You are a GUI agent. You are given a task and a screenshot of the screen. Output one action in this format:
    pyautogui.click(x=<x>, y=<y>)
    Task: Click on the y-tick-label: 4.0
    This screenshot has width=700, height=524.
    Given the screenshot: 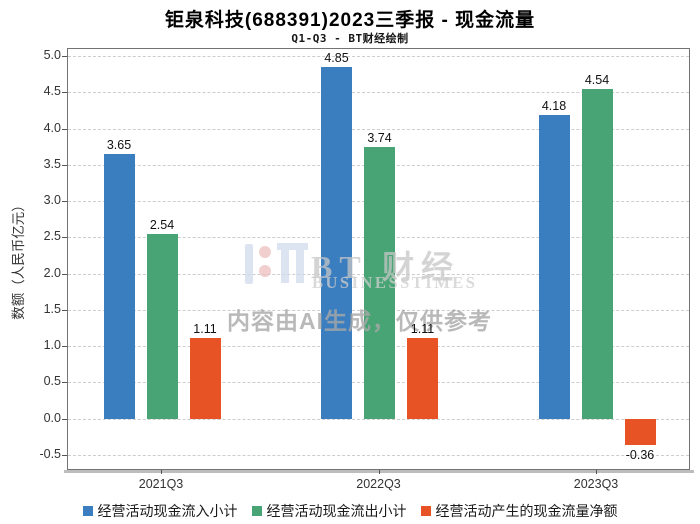 What is the action you would take?
    pyautogui.click(x=52, y=127)
    